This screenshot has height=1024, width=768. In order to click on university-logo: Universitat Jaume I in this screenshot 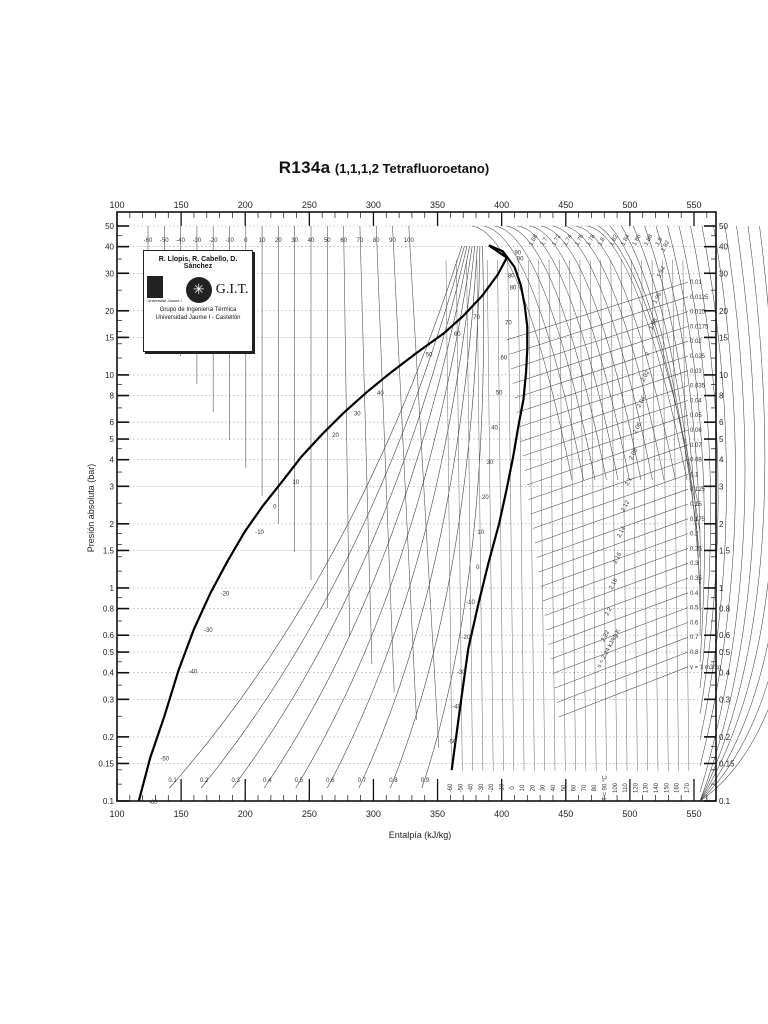, I will do `click(164, 289)`.